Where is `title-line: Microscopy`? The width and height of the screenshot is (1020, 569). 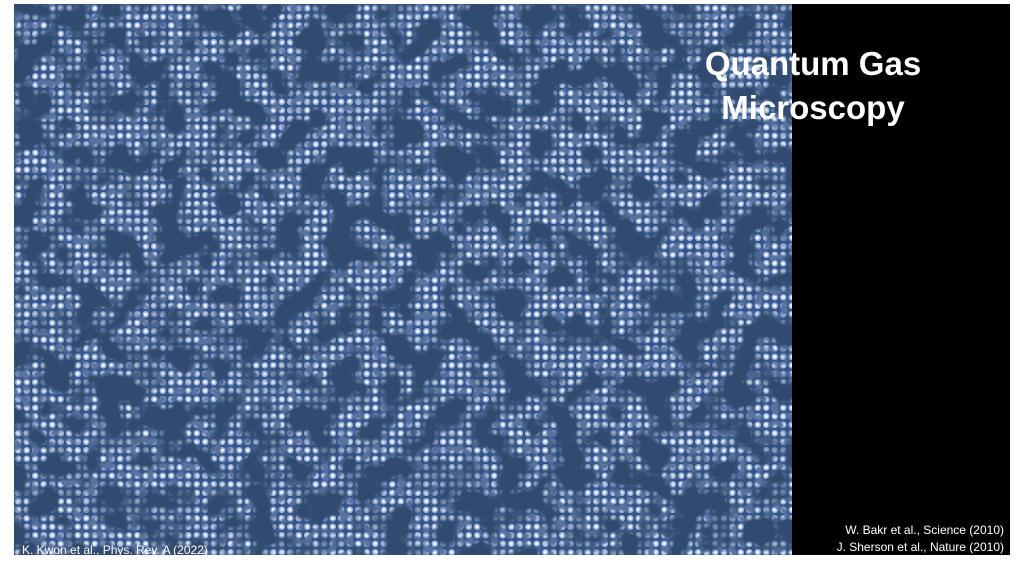 title-line: Microscopy is located at coordinates (813, 107).